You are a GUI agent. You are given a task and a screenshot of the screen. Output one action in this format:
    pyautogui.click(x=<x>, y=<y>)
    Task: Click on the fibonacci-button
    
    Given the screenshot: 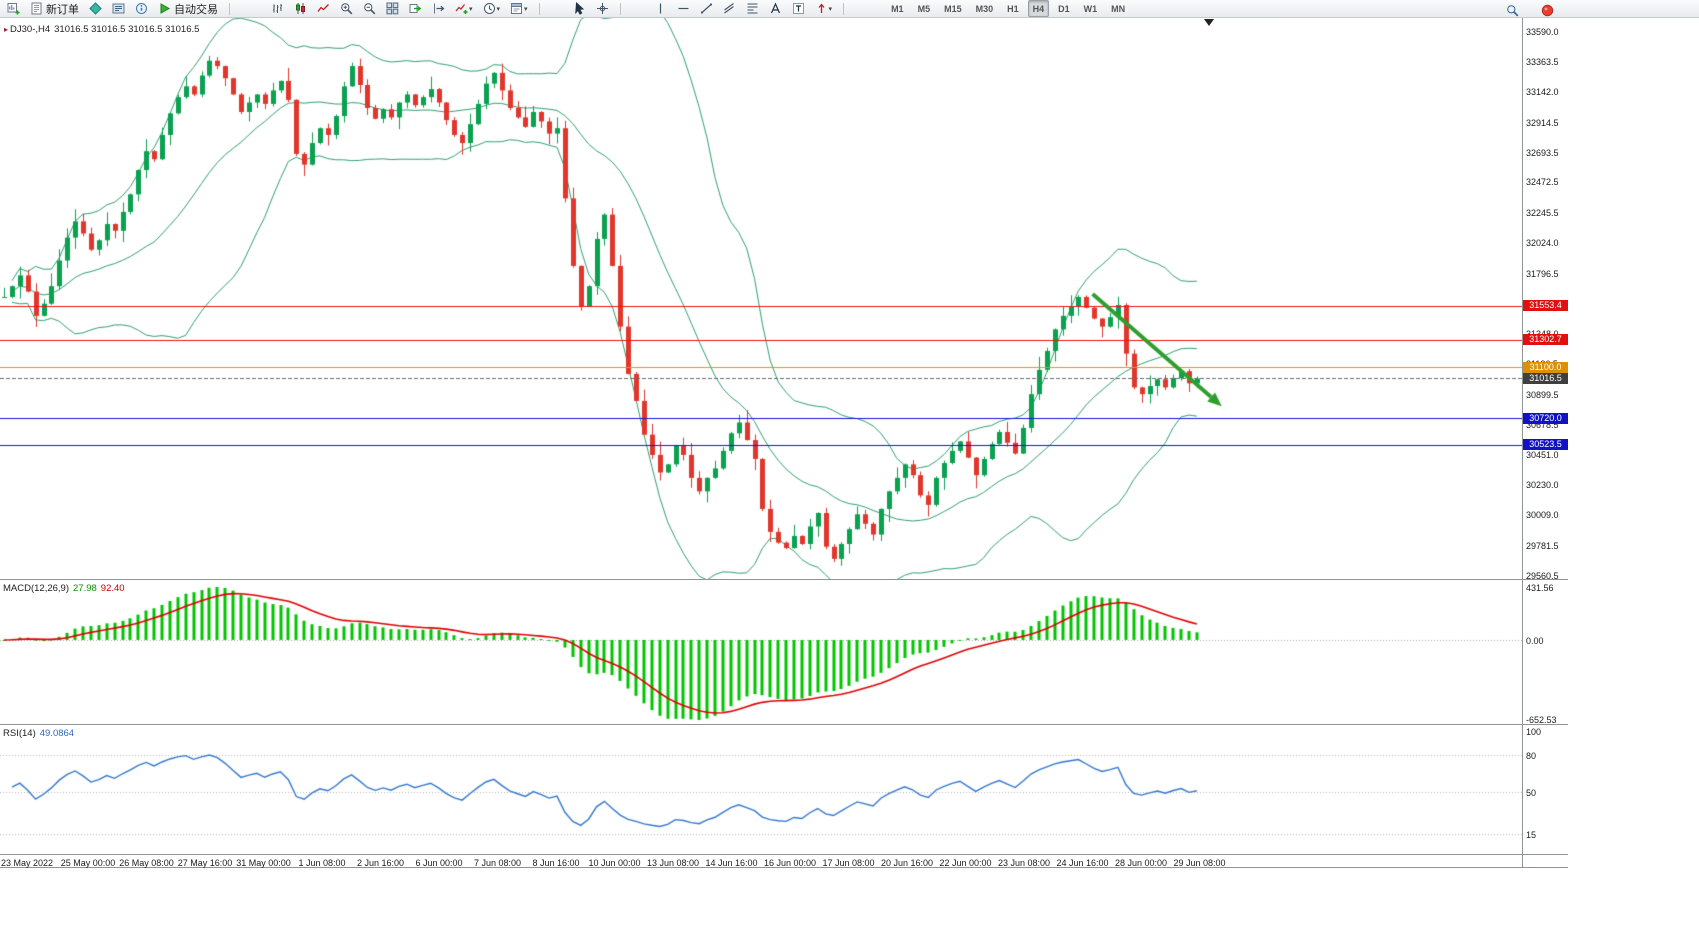 What is the action you would take?
    pyautogui.click(x=752, y=8)
    